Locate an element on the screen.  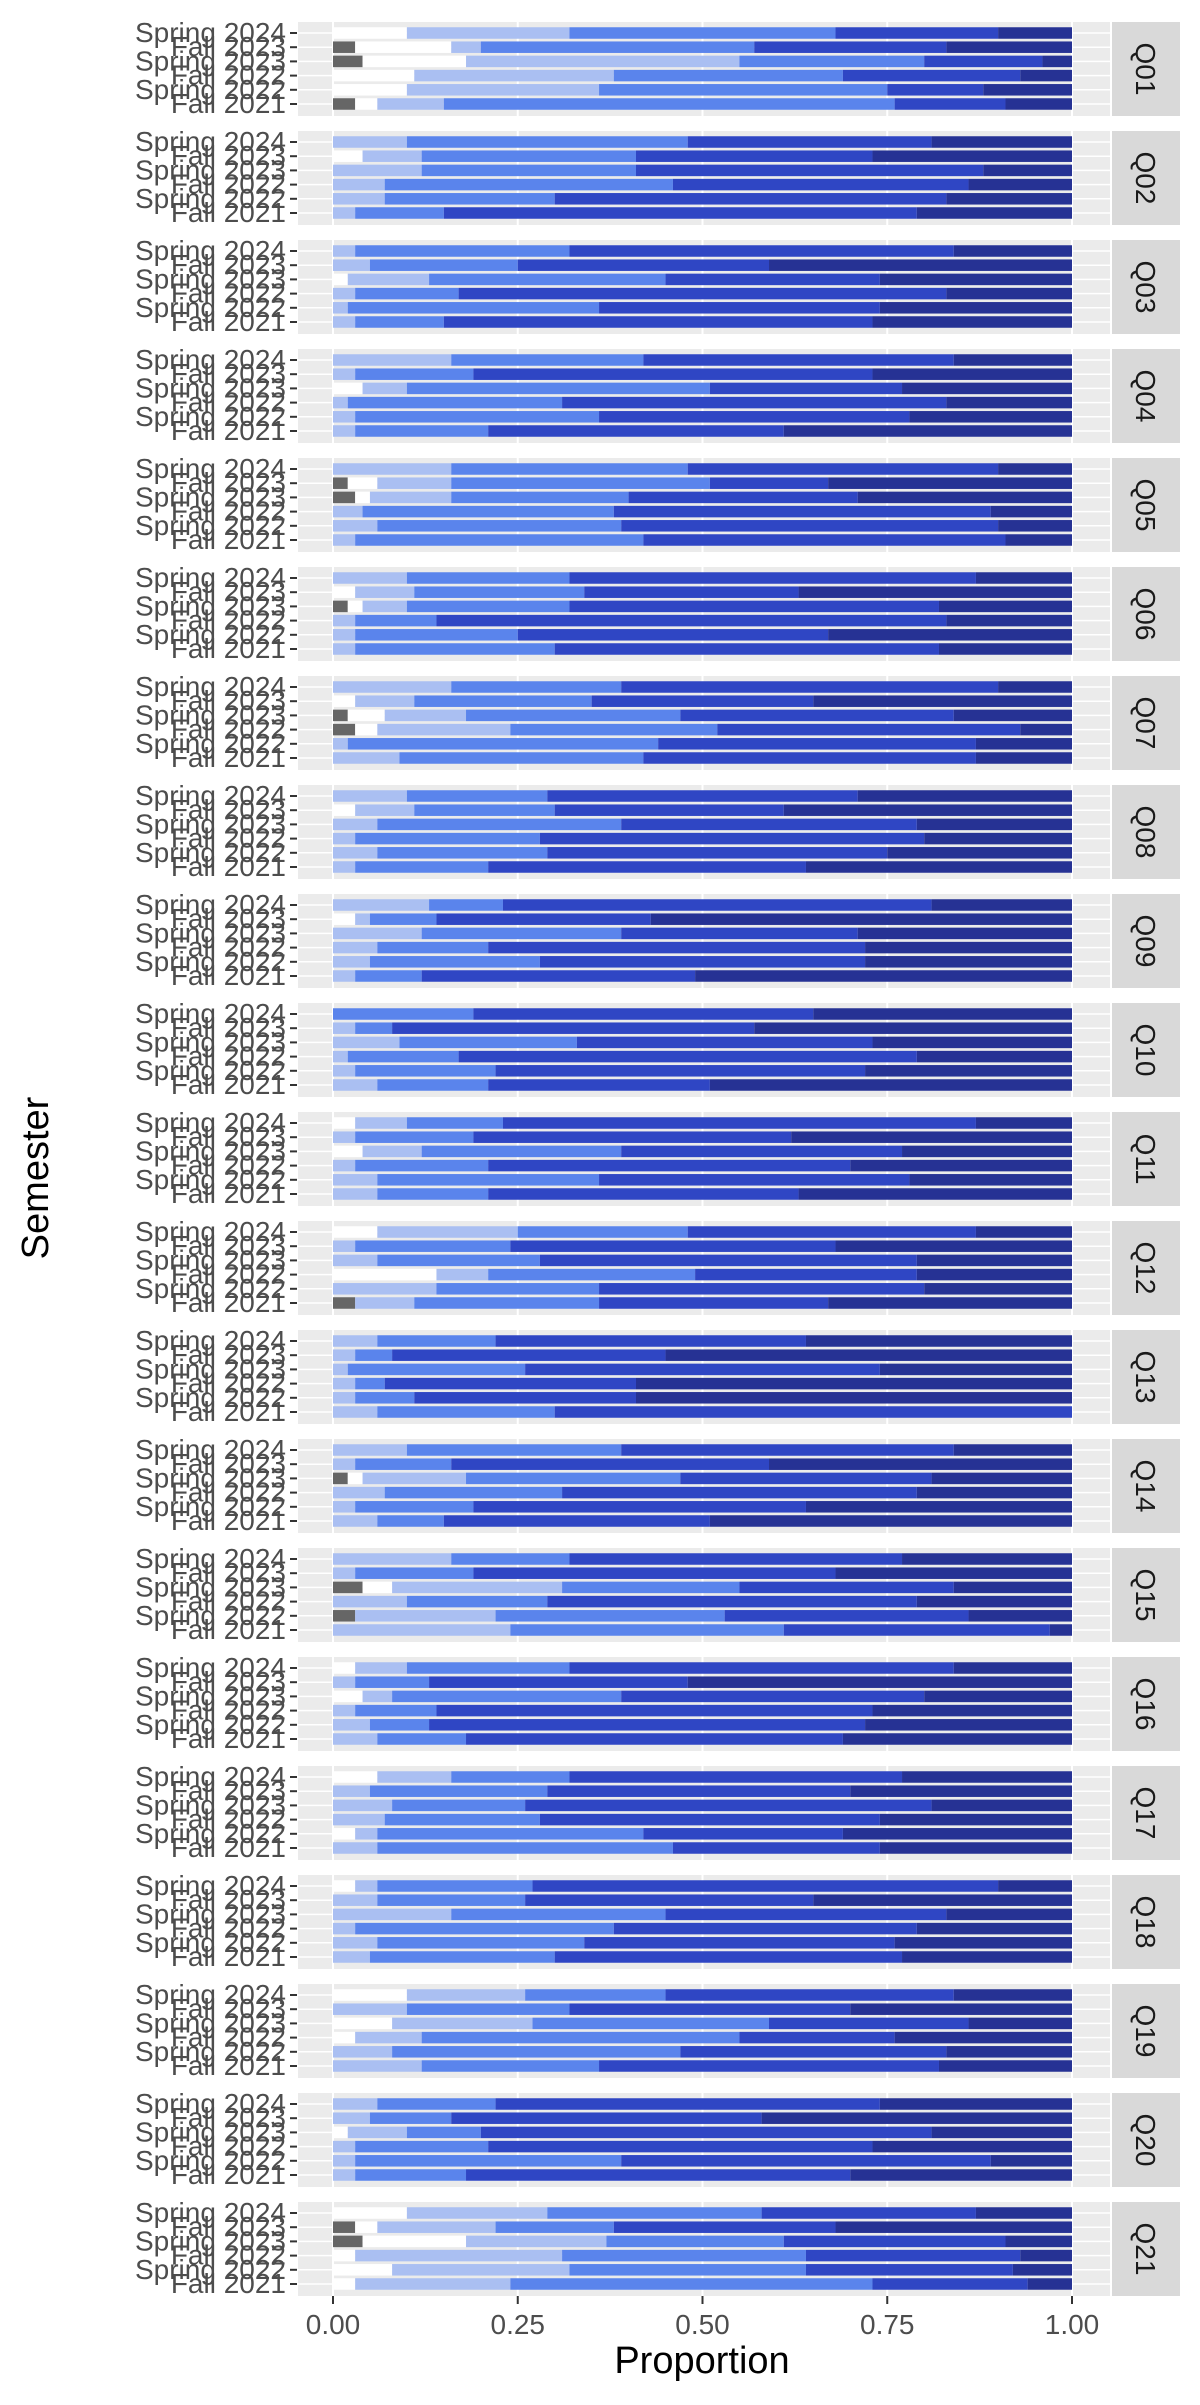
facet-strip-label: Q12 is located at coordinates (1145, 1268).